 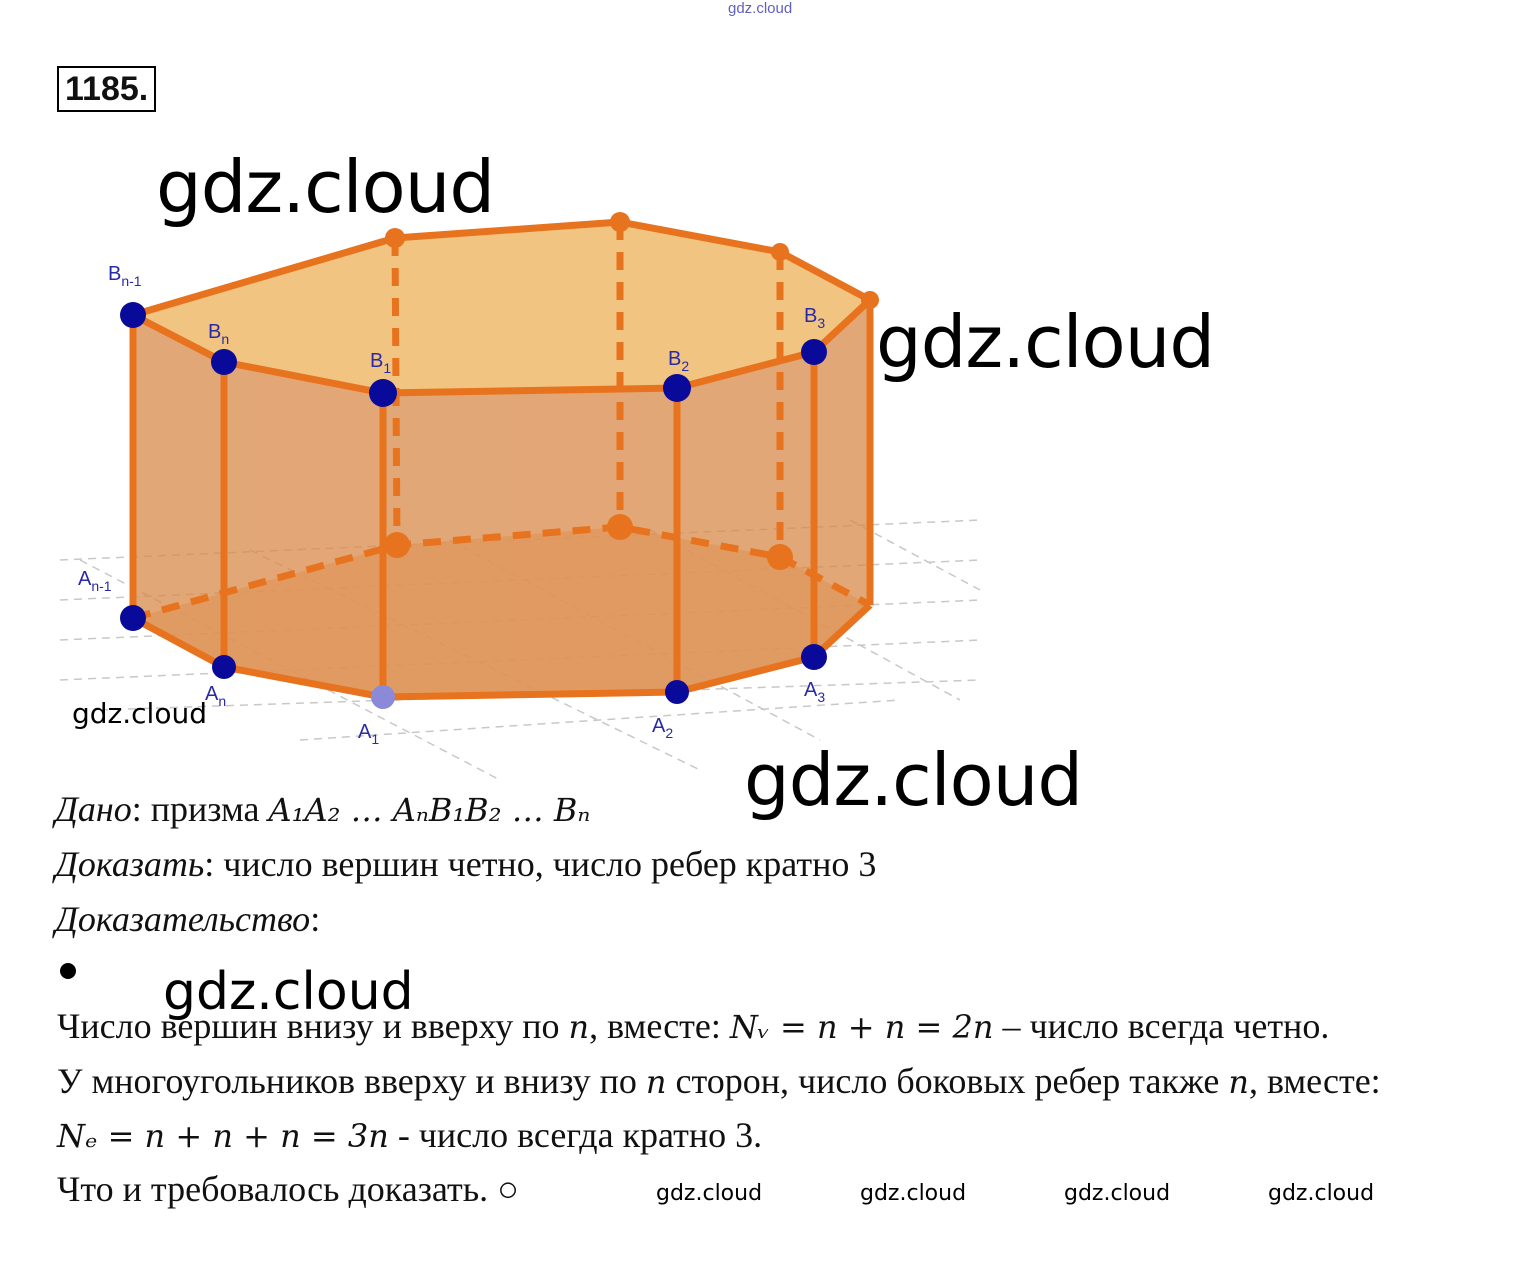 What do you see at coordinates (107, 89) in the screenshot?
I see `problem-number: 1185.` at bounding box center [107, 89].